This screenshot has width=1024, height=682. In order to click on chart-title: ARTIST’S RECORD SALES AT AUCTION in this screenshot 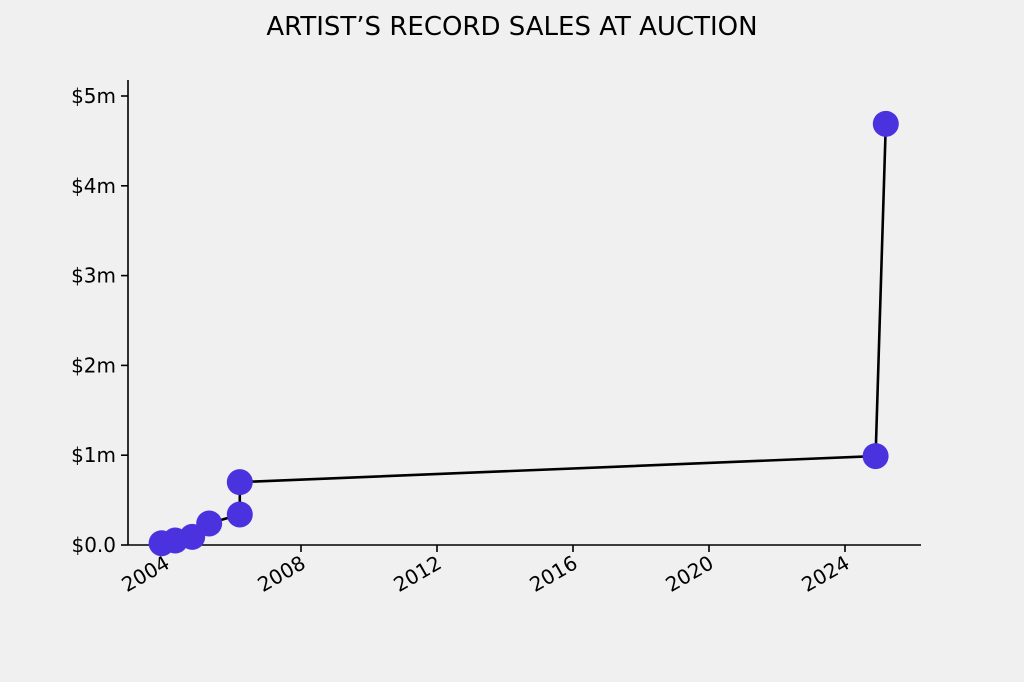, I will do `click(511, 27)`.